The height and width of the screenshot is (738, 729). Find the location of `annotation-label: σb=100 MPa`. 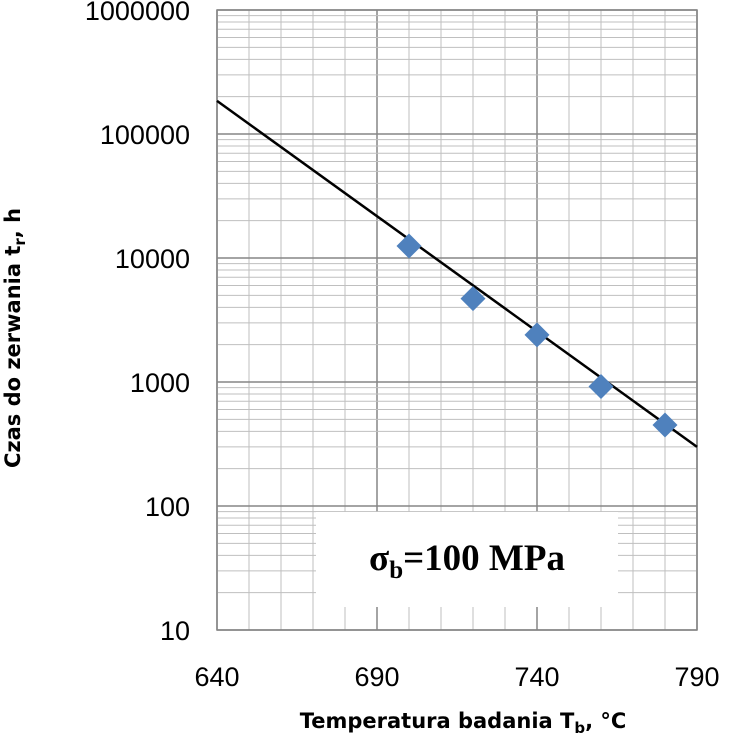

annotation-label: σb=100 MPa is located at coordinates (467, 561).